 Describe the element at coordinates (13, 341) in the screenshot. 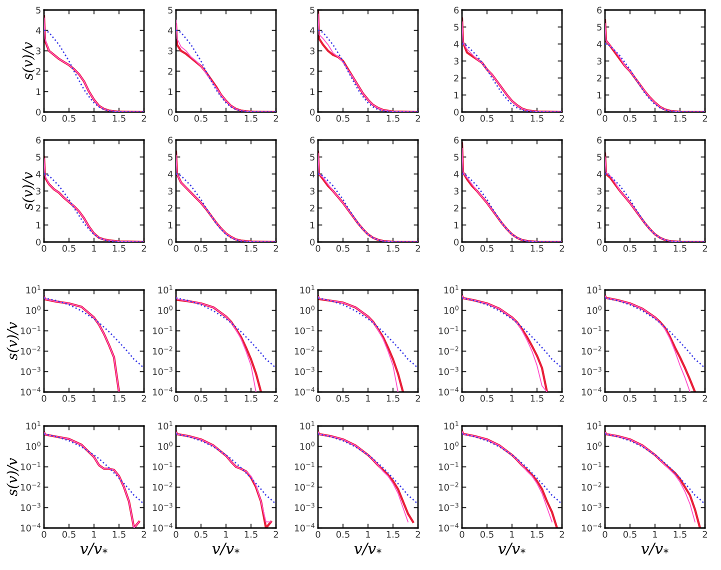

I see `y-axis-title: s(v)/v` at that location.